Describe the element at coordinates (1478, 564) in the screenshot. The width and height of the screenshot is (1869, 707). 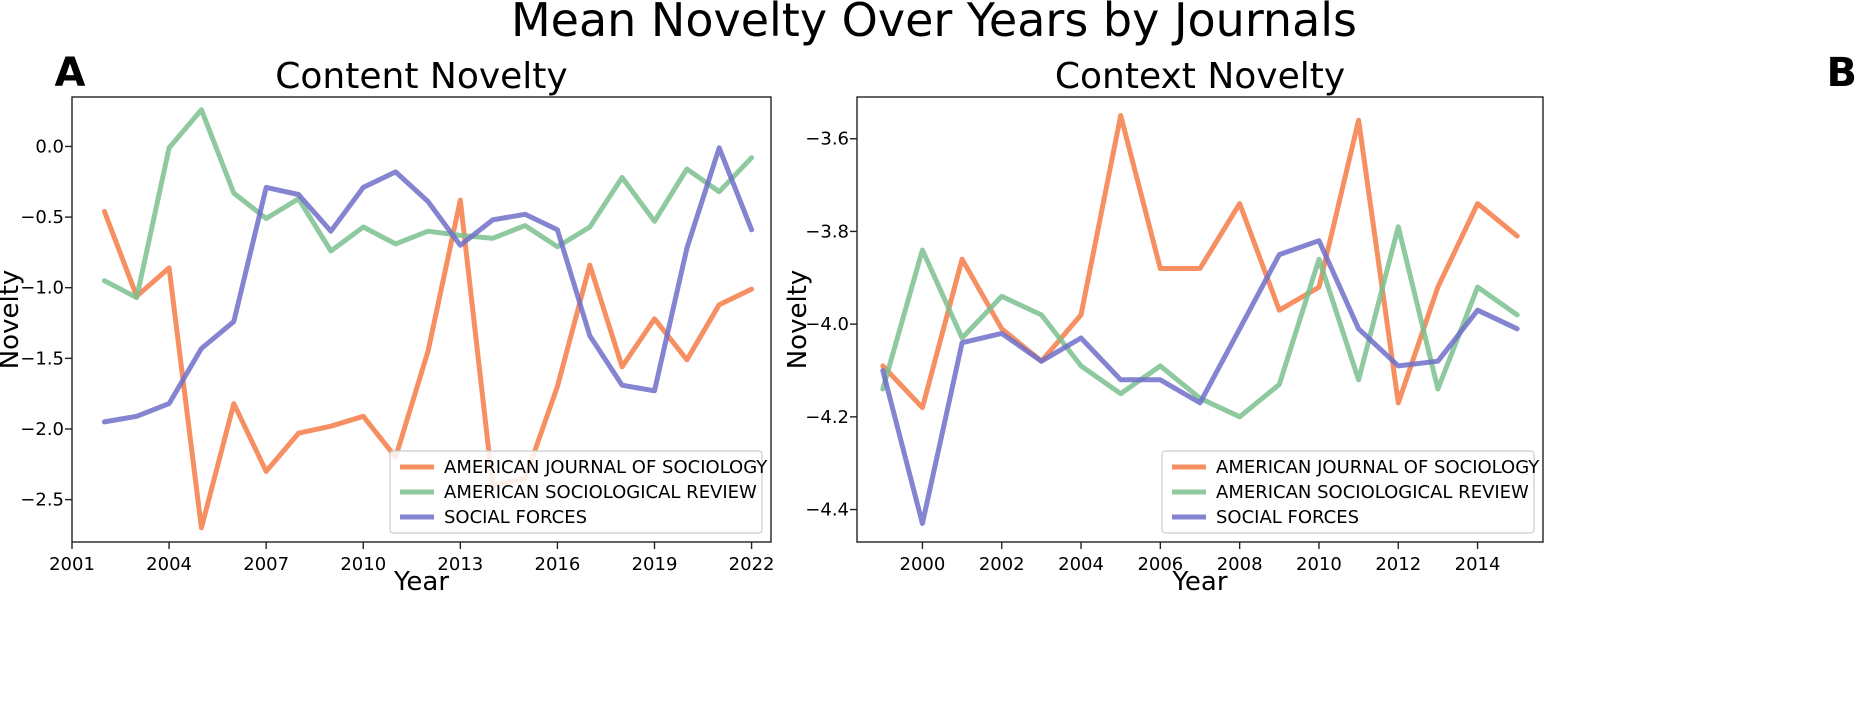
I see `x-tick-label: 2014` at that location.